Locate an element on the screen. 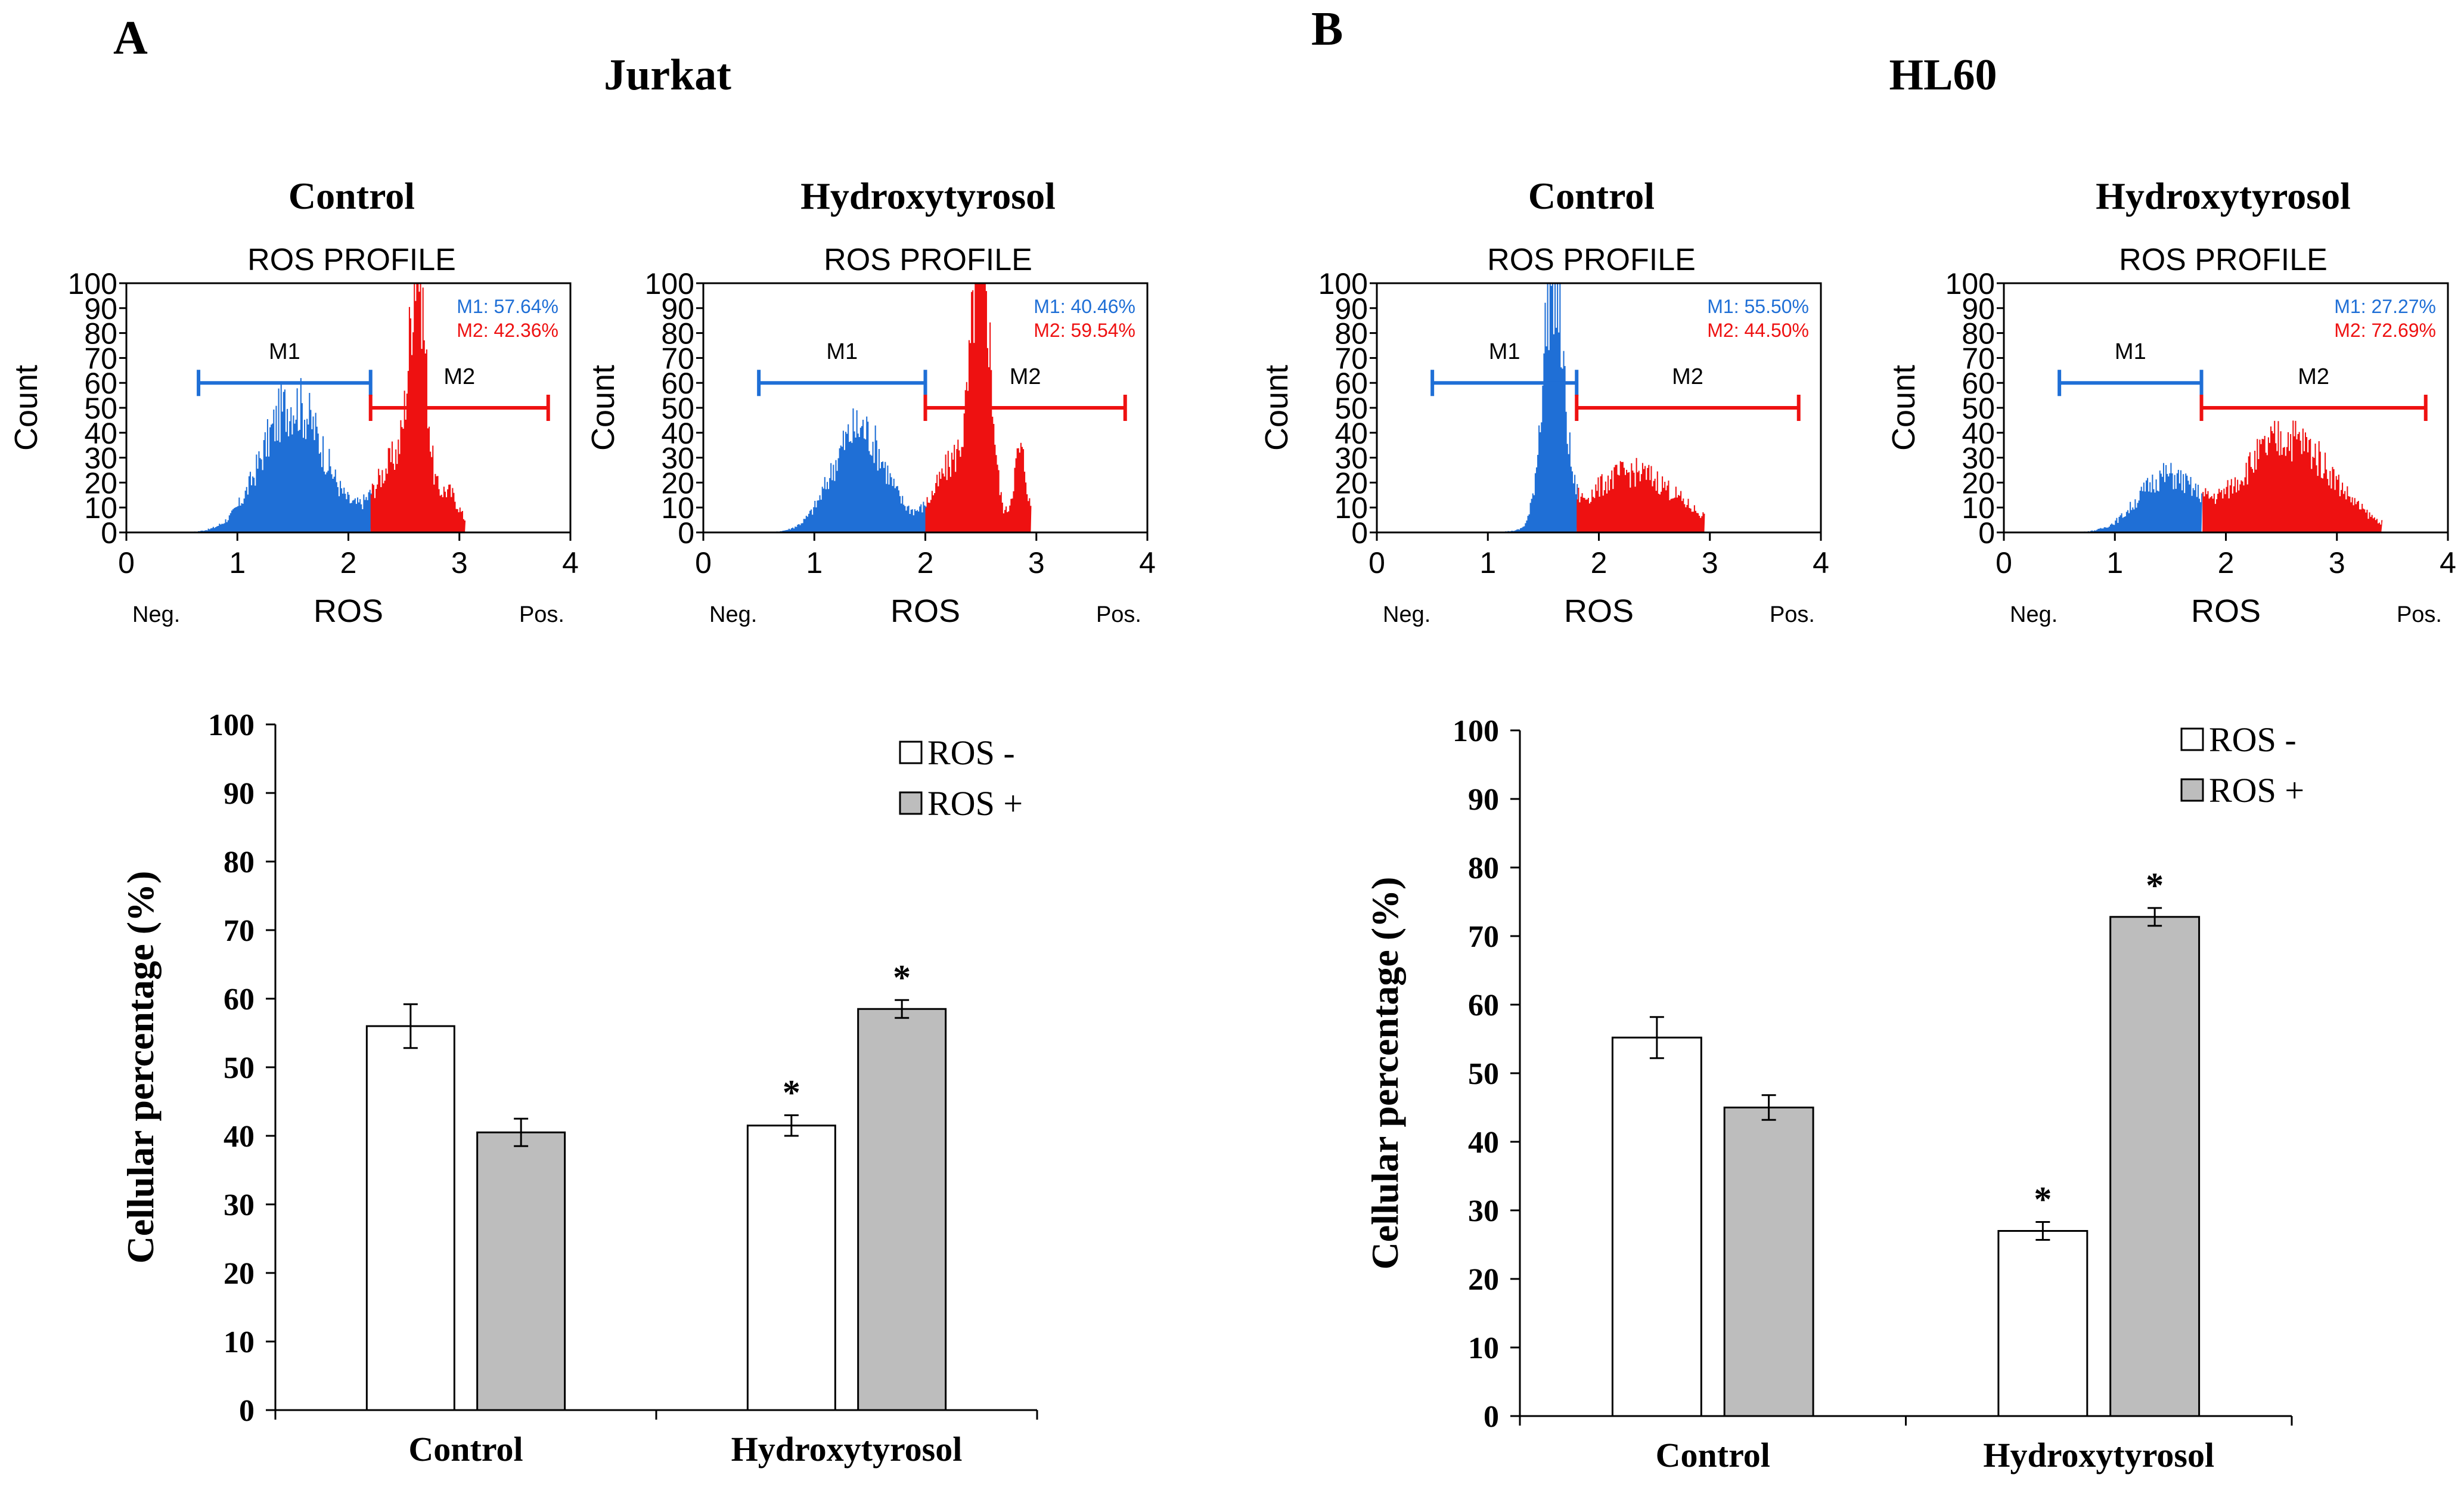  flow-a-control-m1-percent: M1: 57.64% is located at coordinates (507, 306).